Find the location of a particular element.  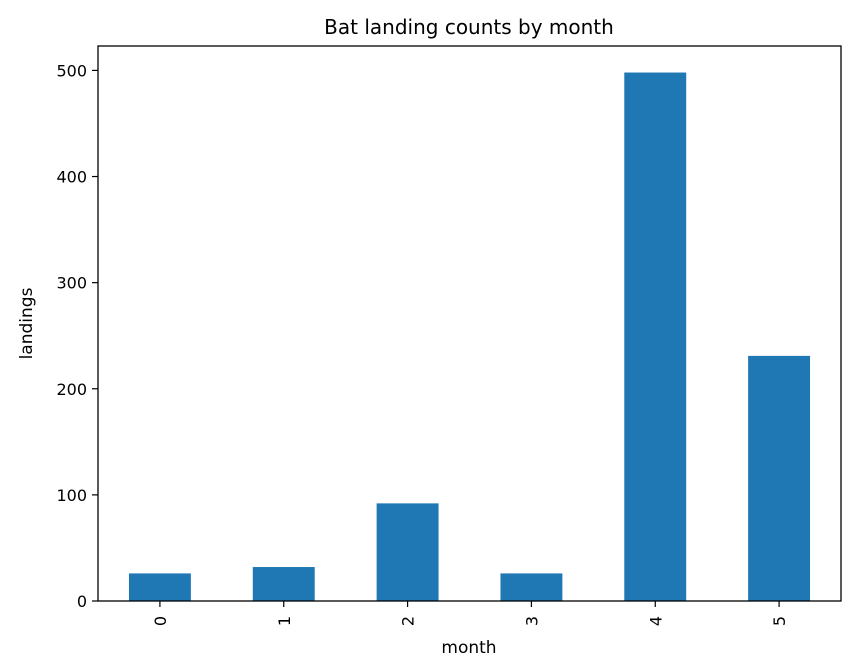

x-tick-label-3: 3 is located at coordinates (531, 621).